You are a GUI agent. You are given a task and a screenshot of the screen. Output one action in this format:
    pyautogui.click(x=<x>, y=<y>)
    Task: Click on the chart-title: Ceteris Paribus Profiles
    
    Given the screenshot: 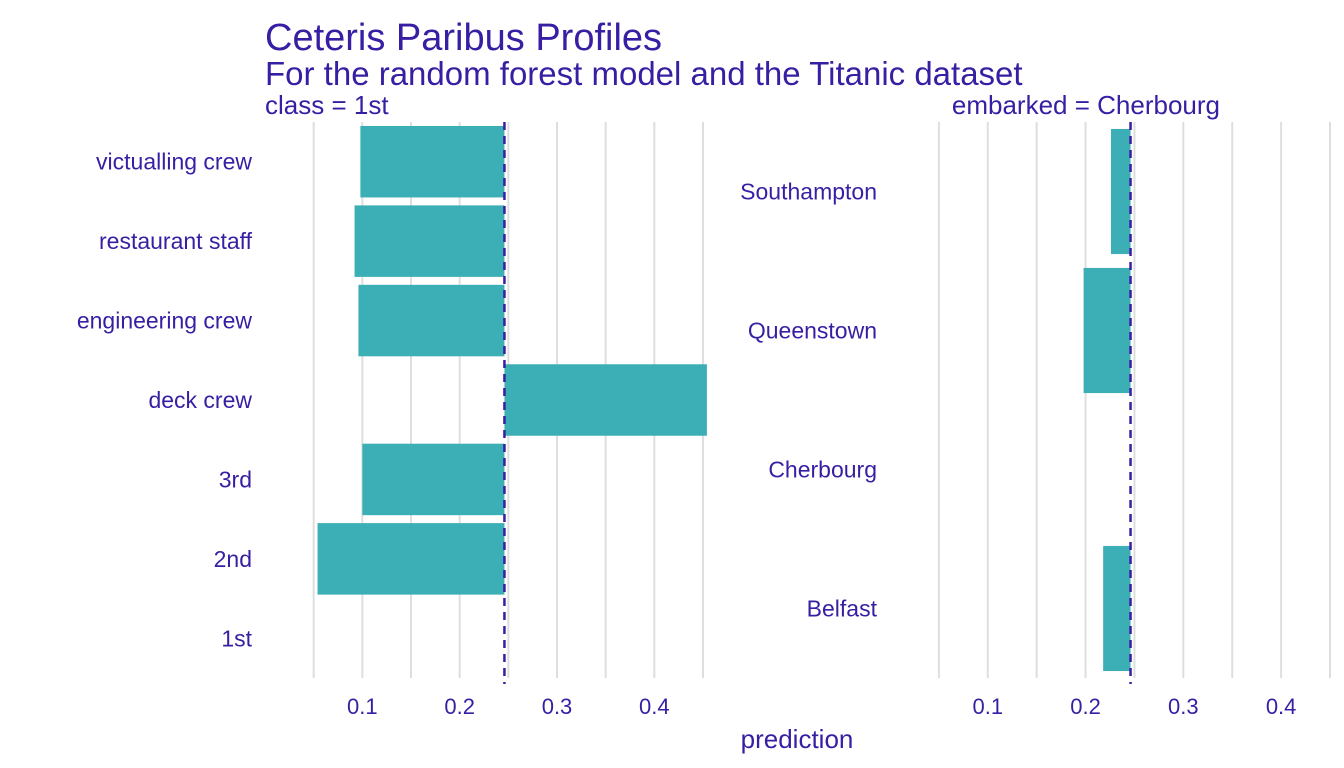 What is the action you would take?
    pyautogui.click(x=463, y=38)
    